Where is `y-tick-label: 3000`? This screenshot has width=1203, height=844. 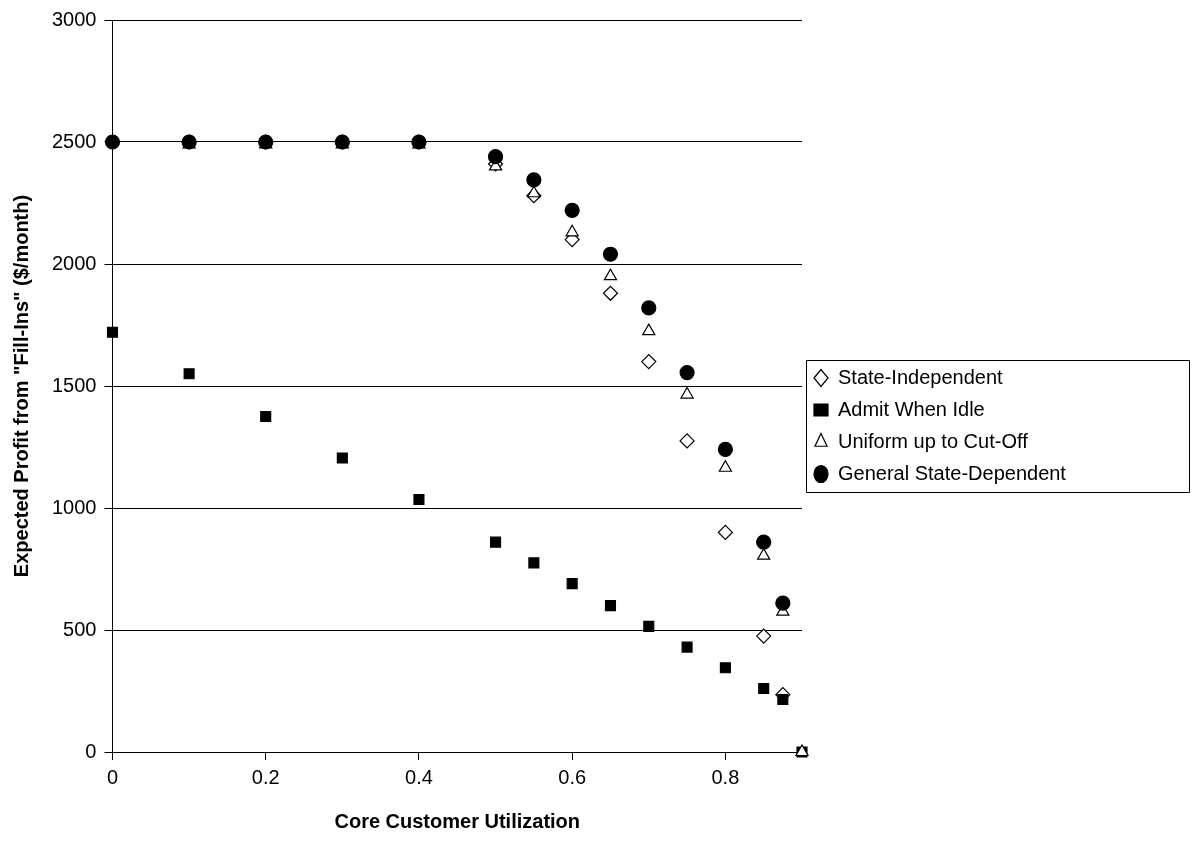
y-tick-label: 3000 is located at coordinates (74, 18).